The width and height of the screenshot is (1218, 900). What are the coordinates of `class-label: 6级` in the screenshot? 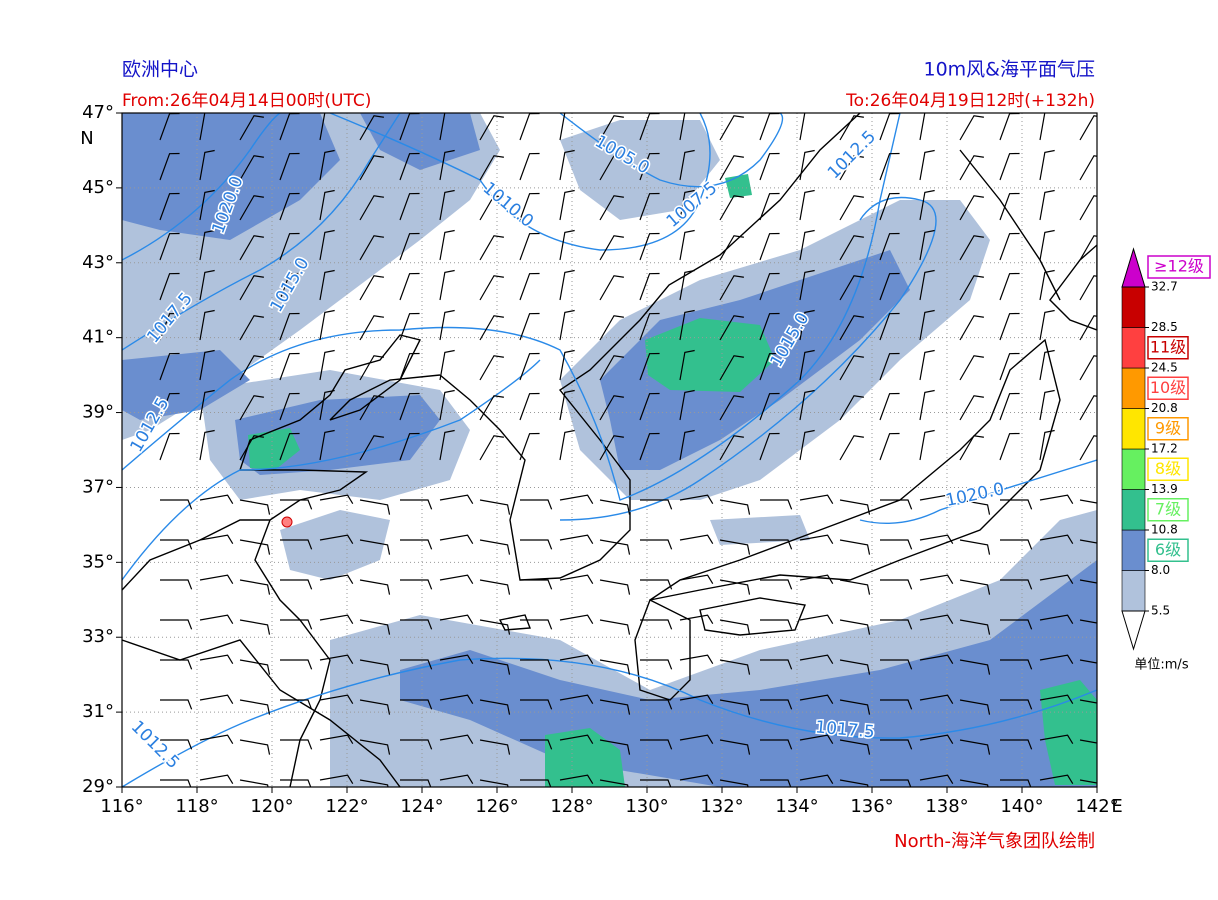 It's located at (1168, 549).